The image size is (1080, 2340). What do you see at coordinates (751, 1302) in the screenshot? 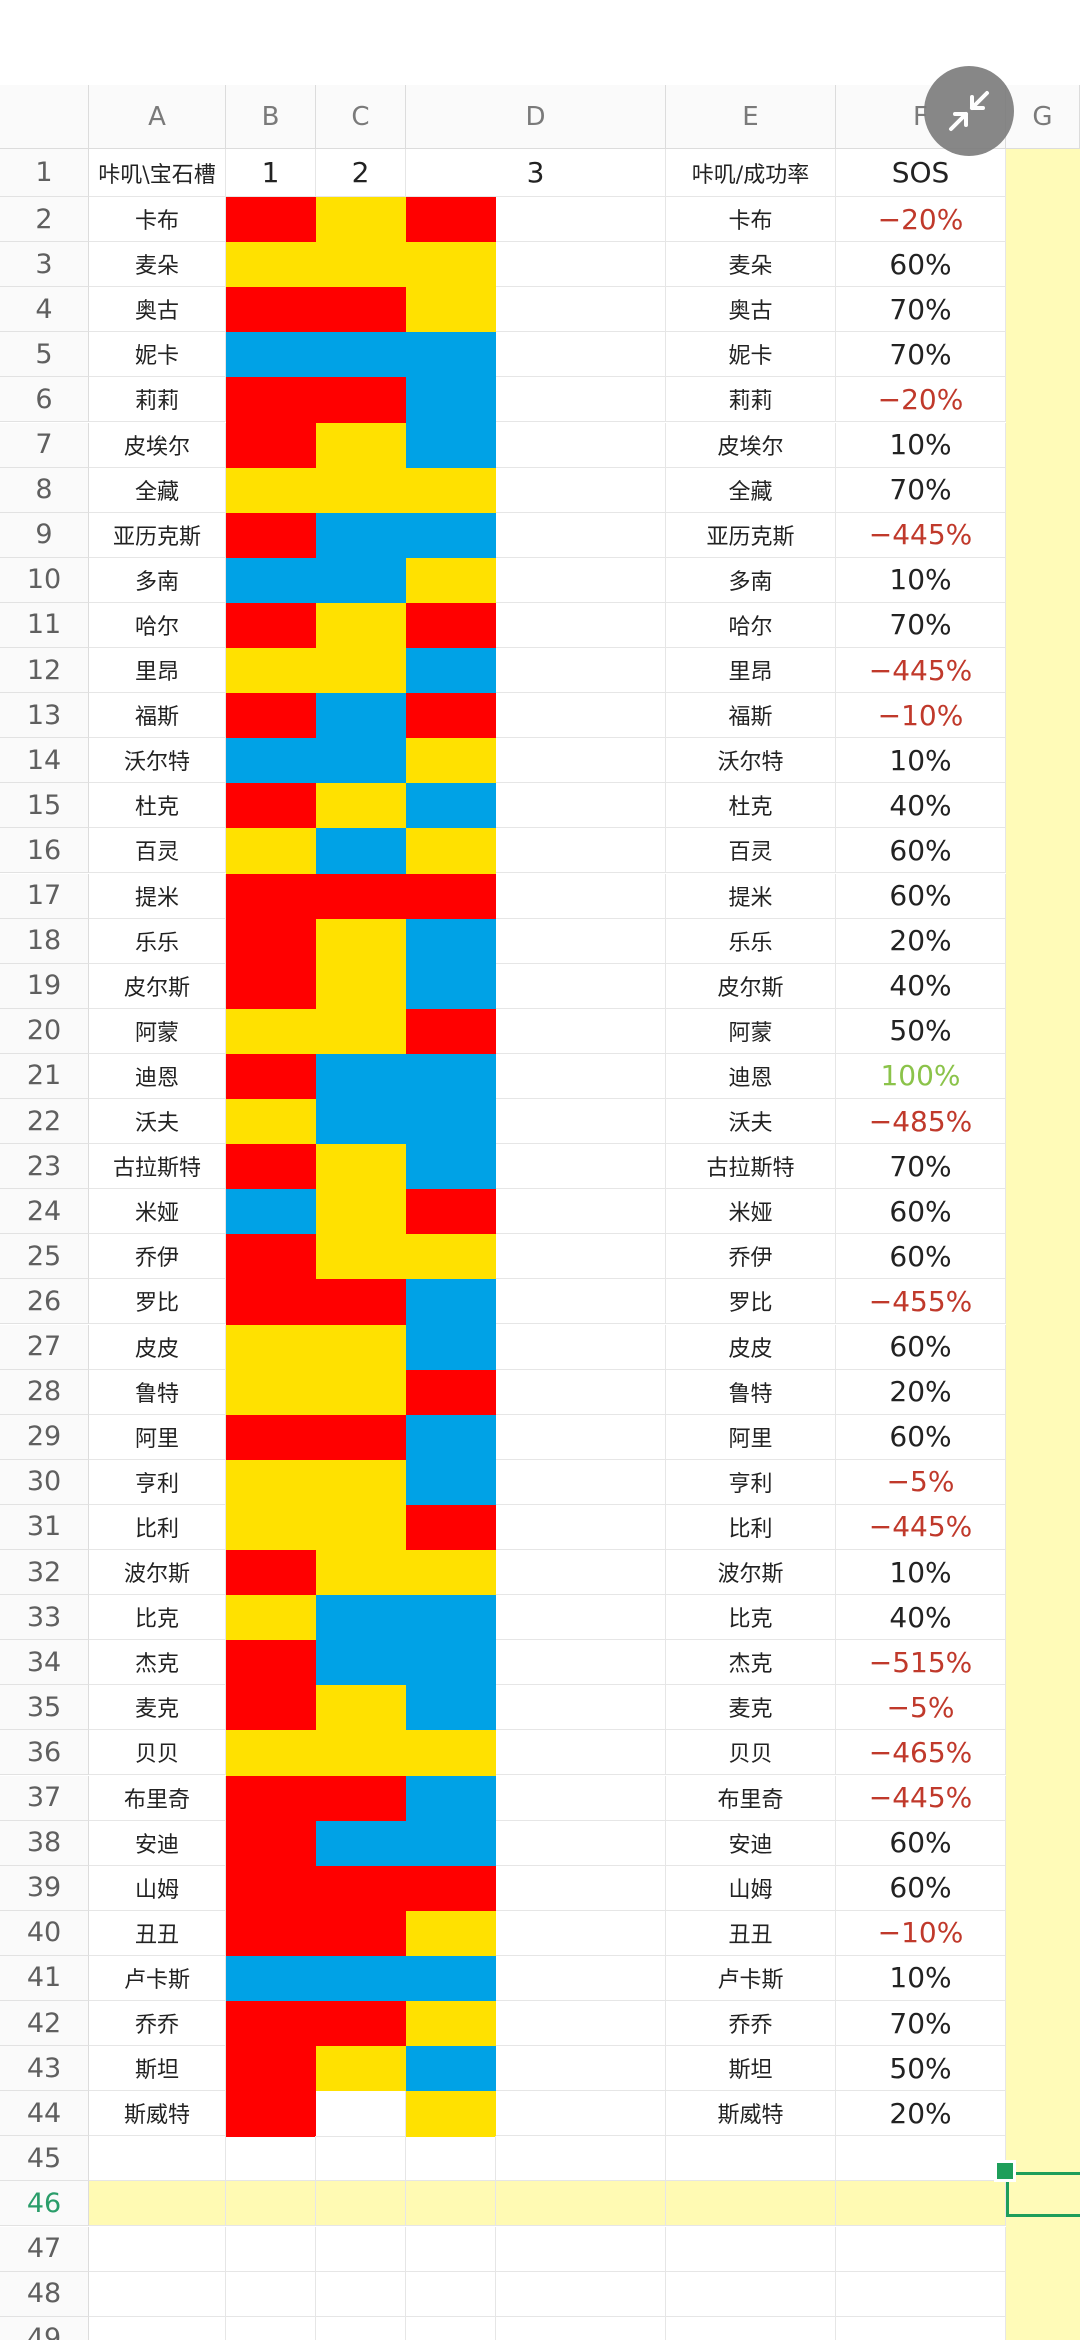
I see `name-cell-f: 罗比` at bounding box center [751, 1302].